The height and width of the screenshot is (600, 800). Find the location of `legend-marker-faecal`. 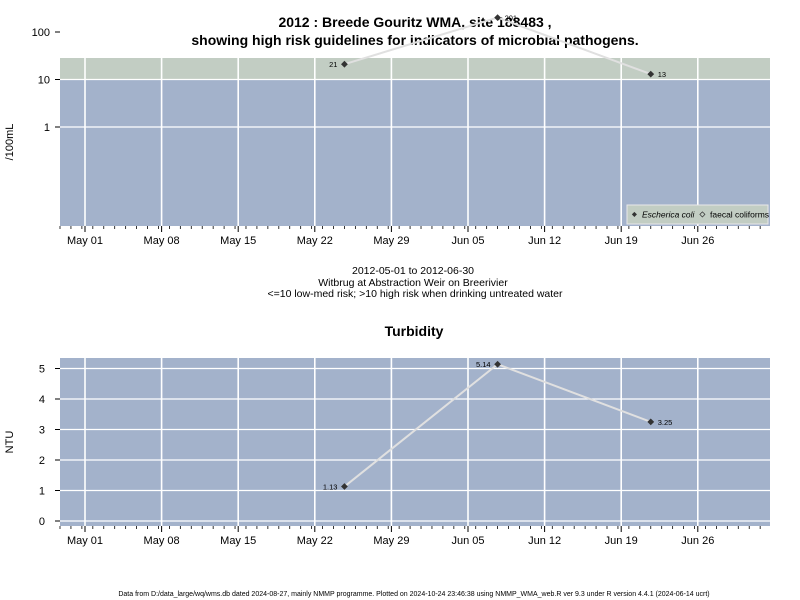

legend-marker-faecal is located at coordinates (702, 214).